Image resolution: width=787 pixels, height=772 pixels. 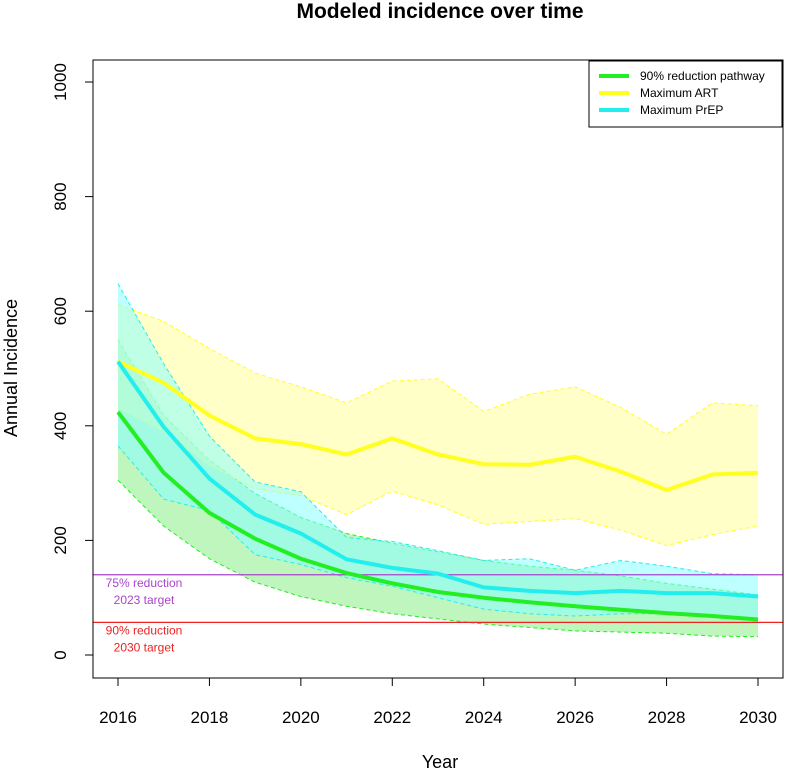 What do you see at coordinates (301, 717) in the screenshot?
I see `x-tick-label-2: 2020` at bounding box center [301, 717].